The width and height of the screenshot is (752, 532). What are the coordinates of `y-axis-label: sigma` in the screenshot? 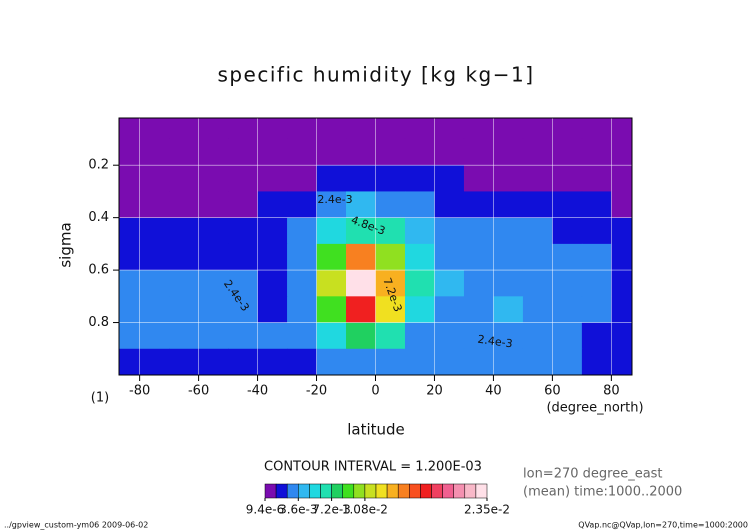 It's located at (66, 244).